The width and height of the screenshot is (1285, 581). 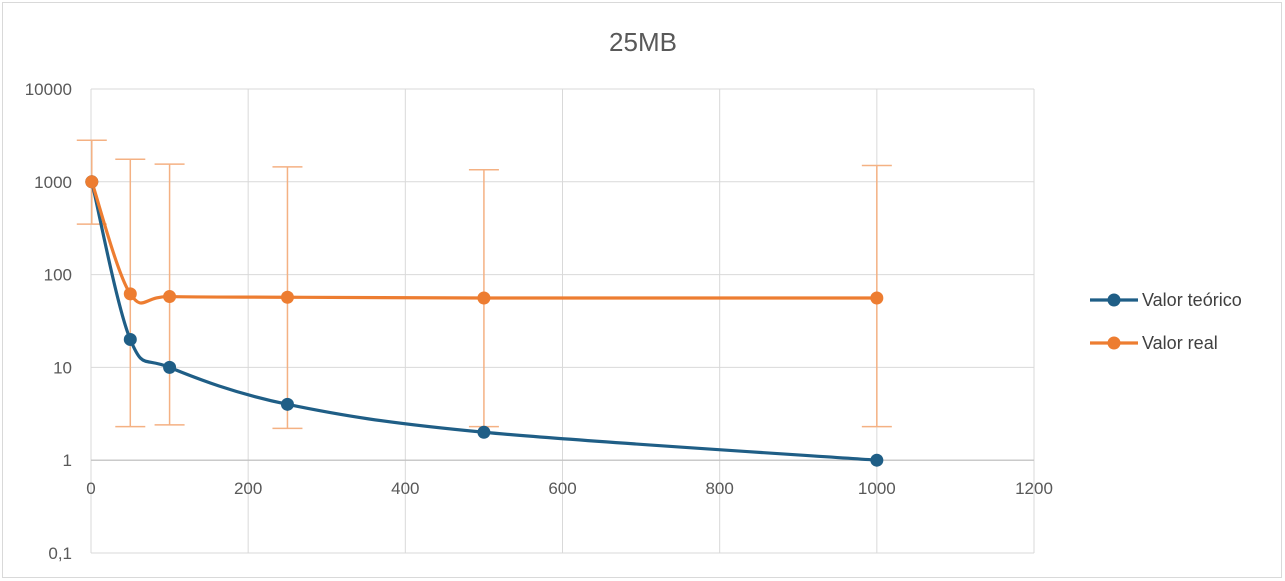 What do you see at coordinates (1166, 321) in the screenshot?
I see `legend: Valor teórico Valor real` at bounding box center [1166, 321].